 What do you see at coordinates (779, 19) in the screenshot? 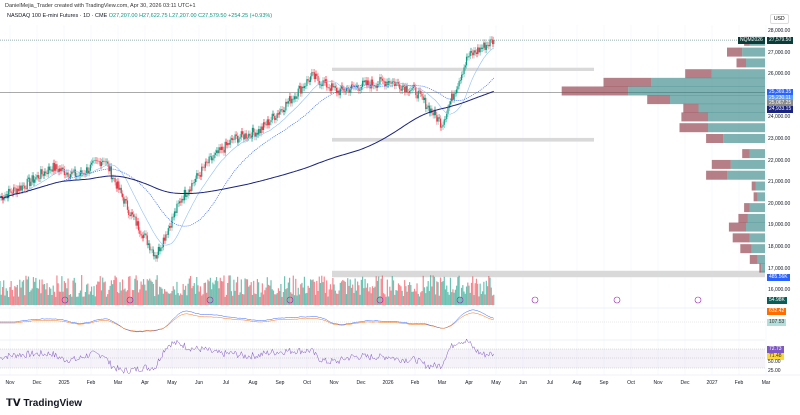
I see `currency-button: USD` at bounding box center [779, 19].